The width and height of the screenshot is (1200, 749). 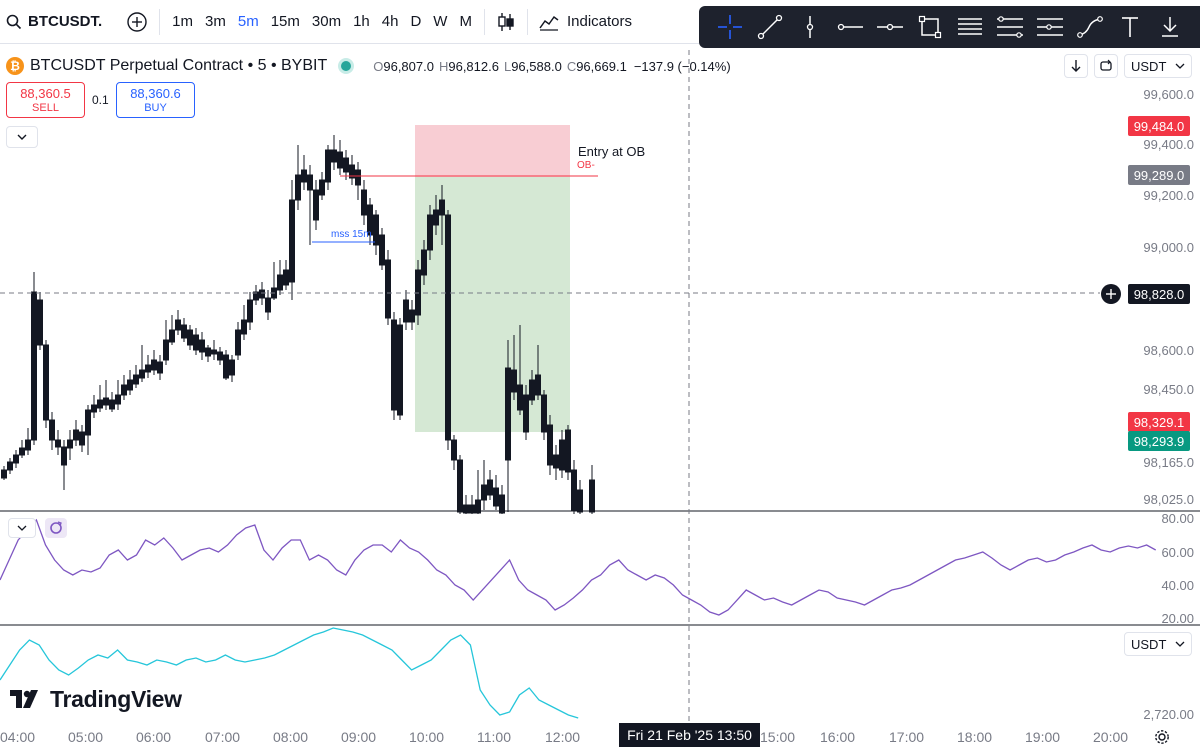 What do you see at coordinates (527, 21) in the screenshot?
I see `toolbar-separator` at bounding box center [527, 21].